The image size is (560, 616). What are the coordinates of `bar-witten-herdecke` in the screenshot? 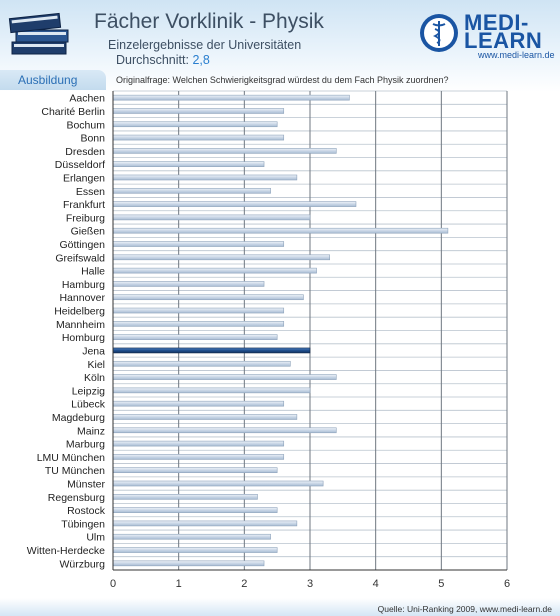 It's located at (195, 550).